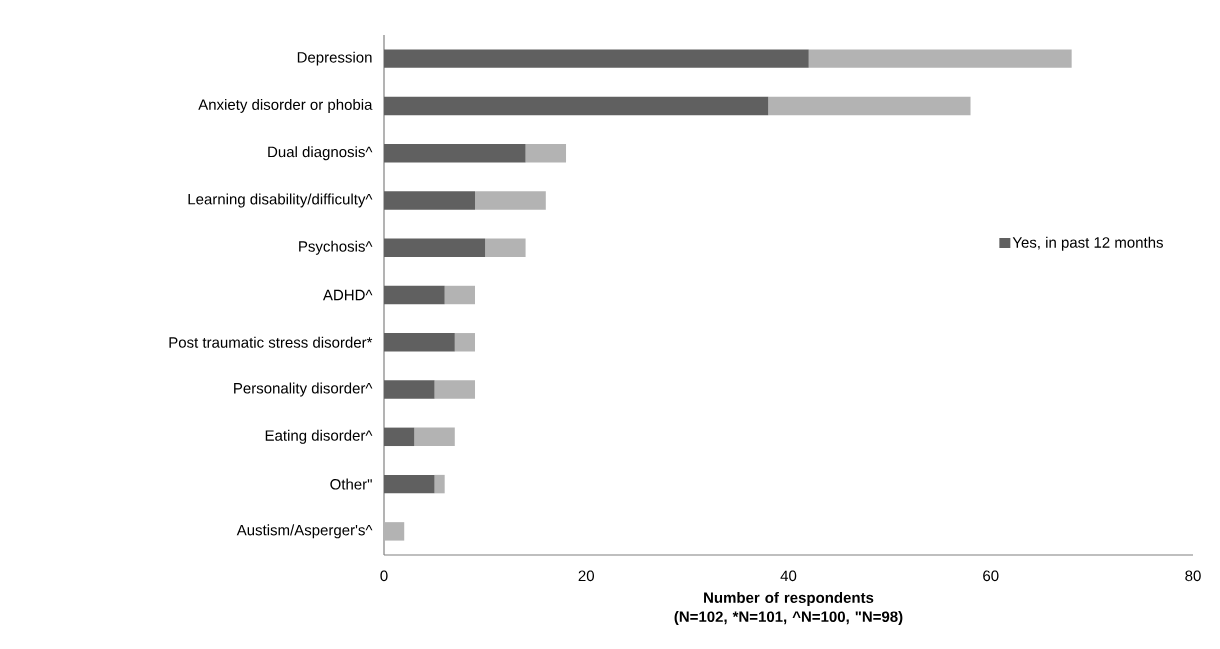 This screenshot has width=1220, height=649. What do you see at coordinates (334, 58) in the screenshot?
I see `y-tick-label: Depression` at bounding box center [334, 58].